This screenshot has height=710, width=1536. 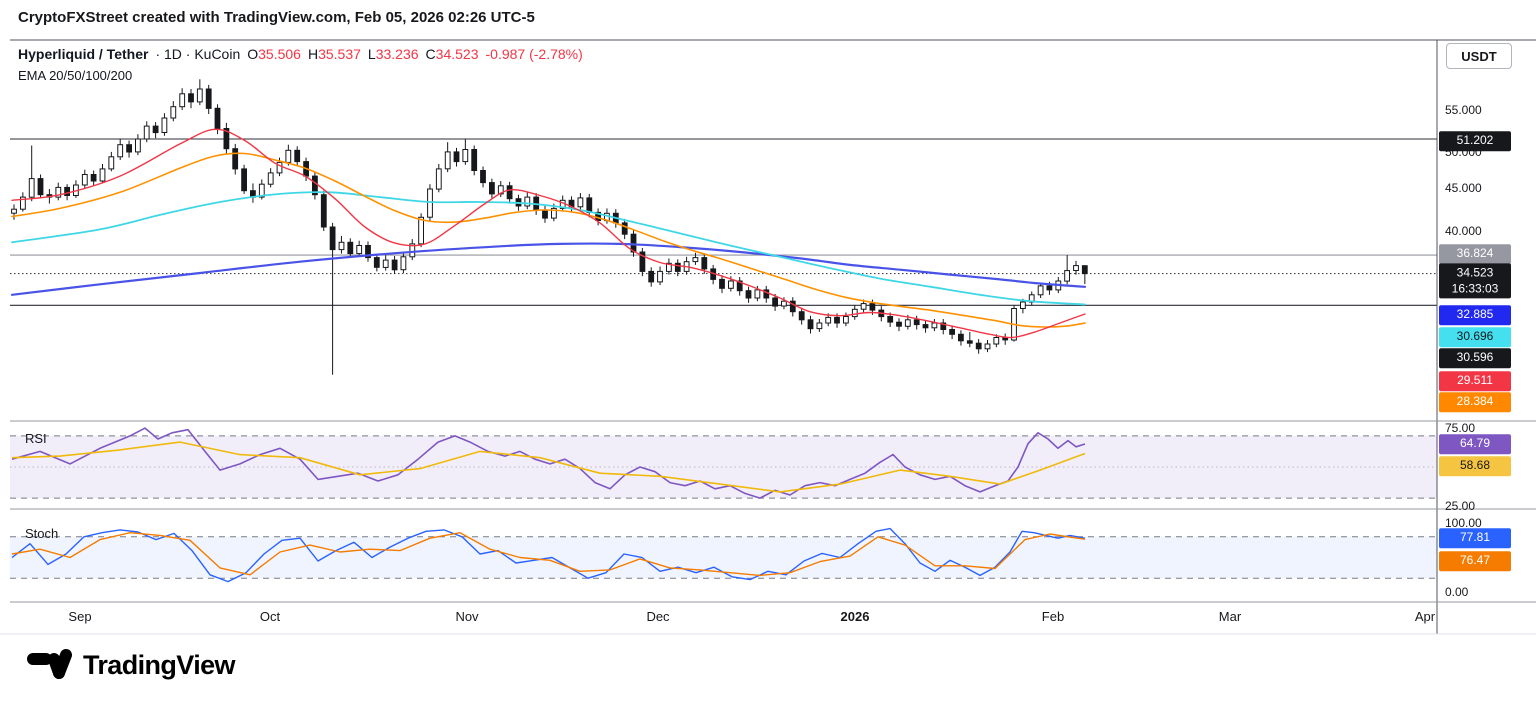 I want to click on axis-badge-30.596: 30.596, so click(x=1475, y=358).